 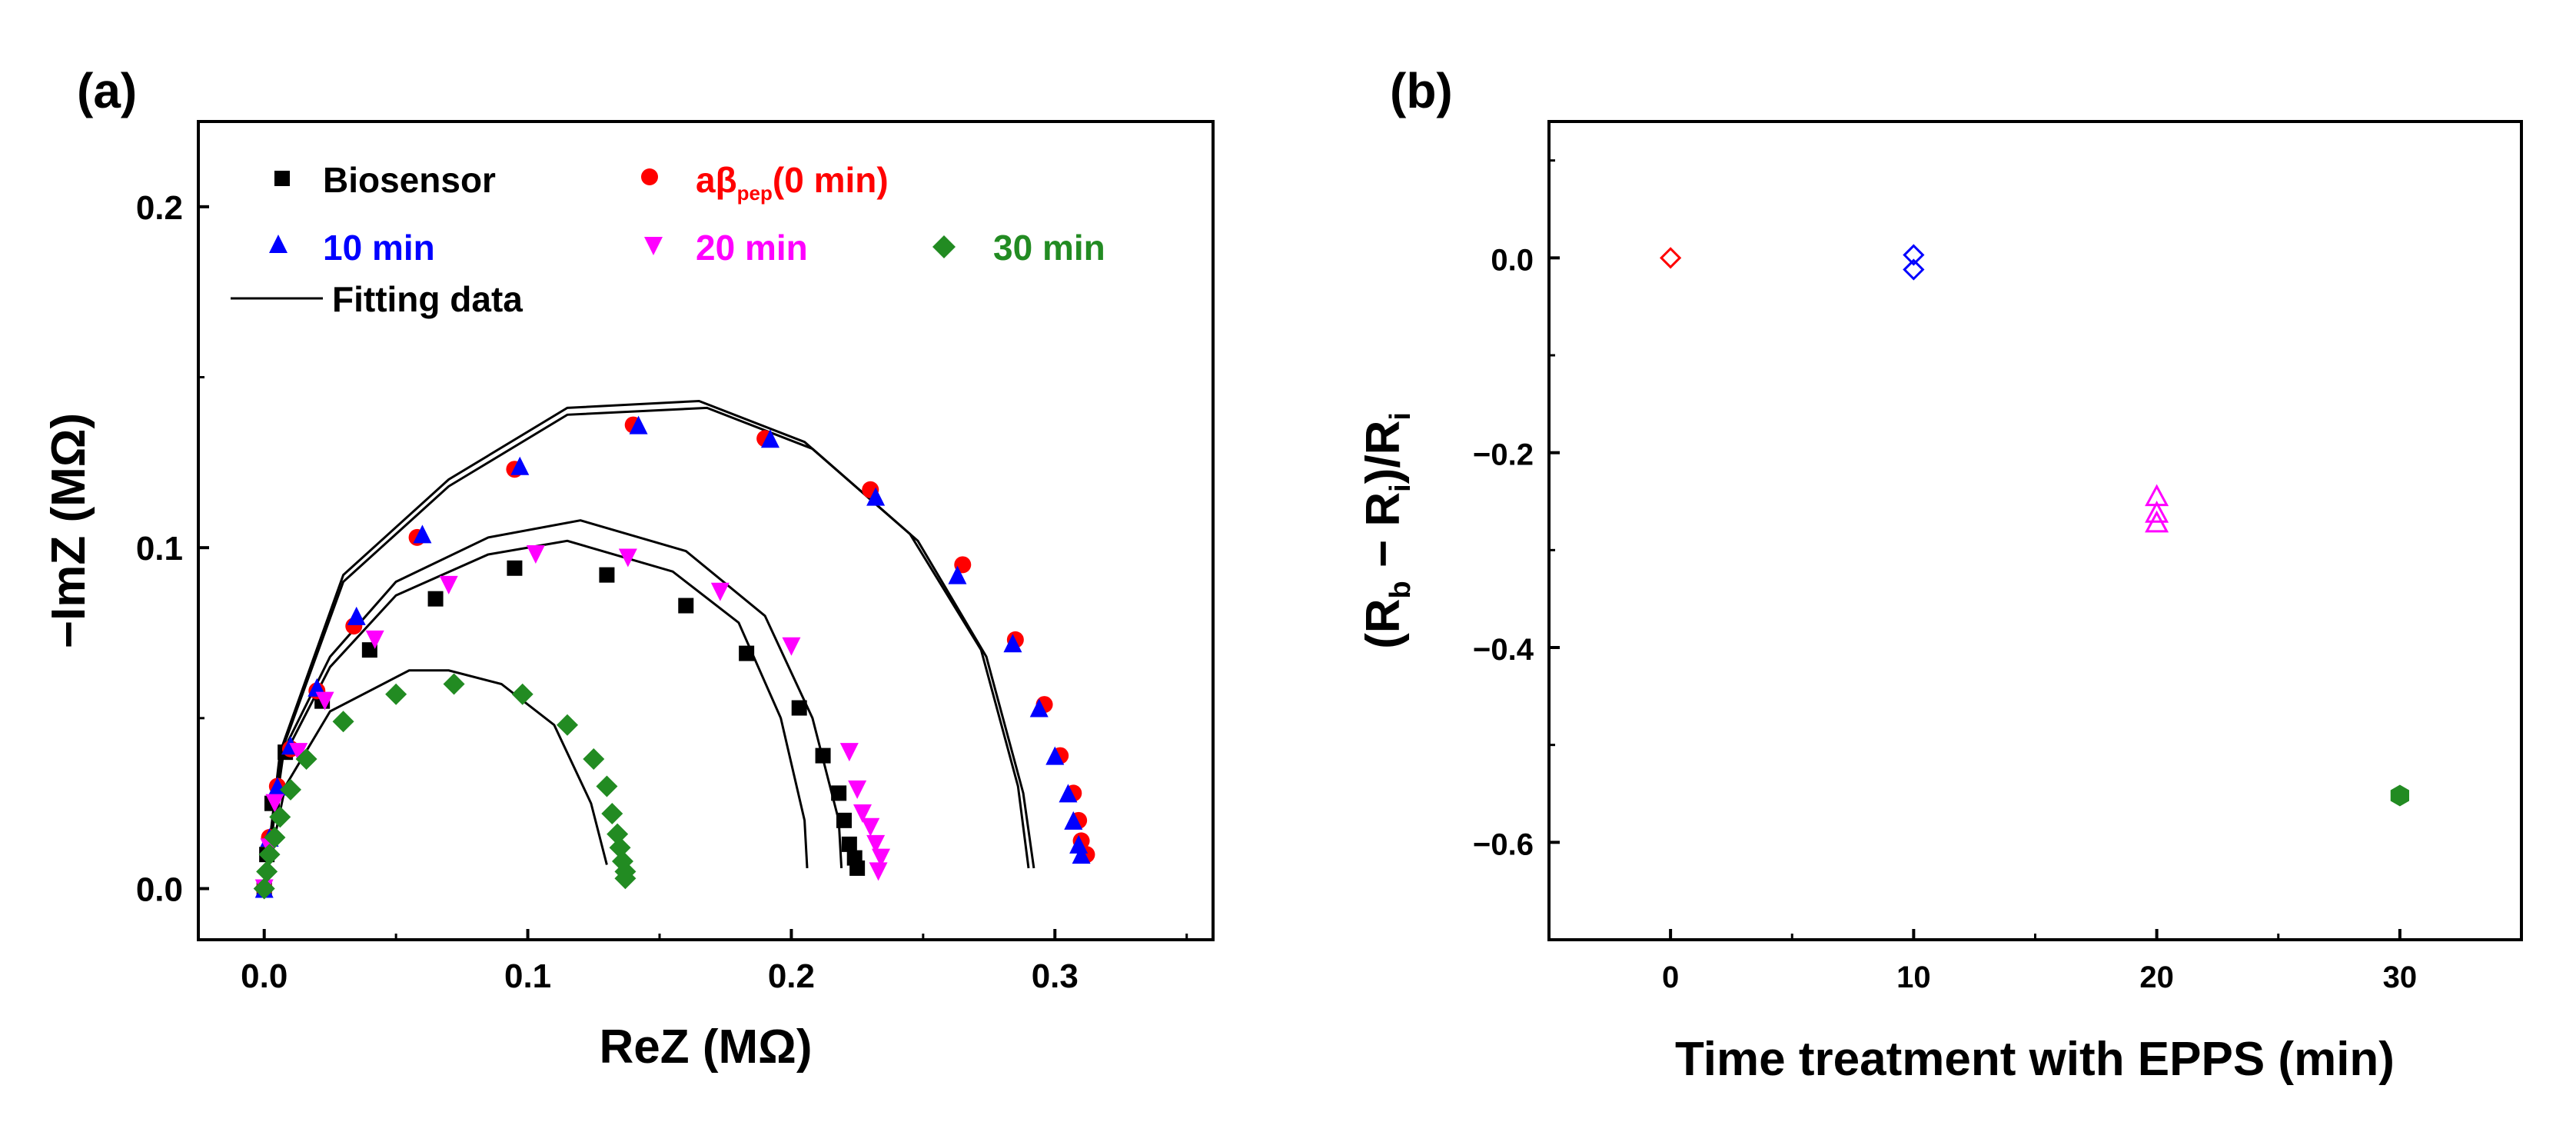 What do you see at coordinates (752, 248) in the screenshot?
I see `legend-20min-label: 20 min` at bounding box center [752, 248].